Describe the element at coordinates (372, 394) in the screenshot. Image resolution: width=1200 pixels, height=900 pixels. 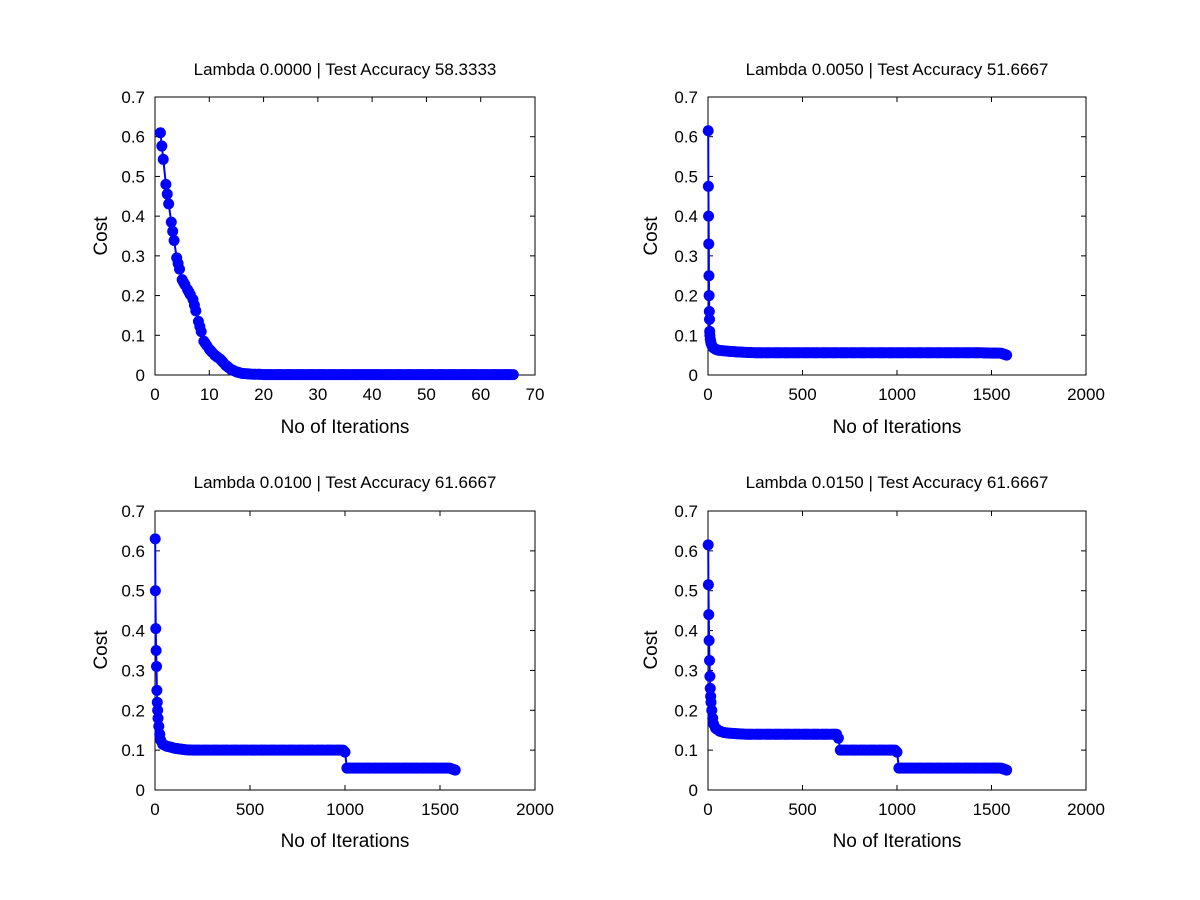
I see `x-tick-label: 40` at that location.